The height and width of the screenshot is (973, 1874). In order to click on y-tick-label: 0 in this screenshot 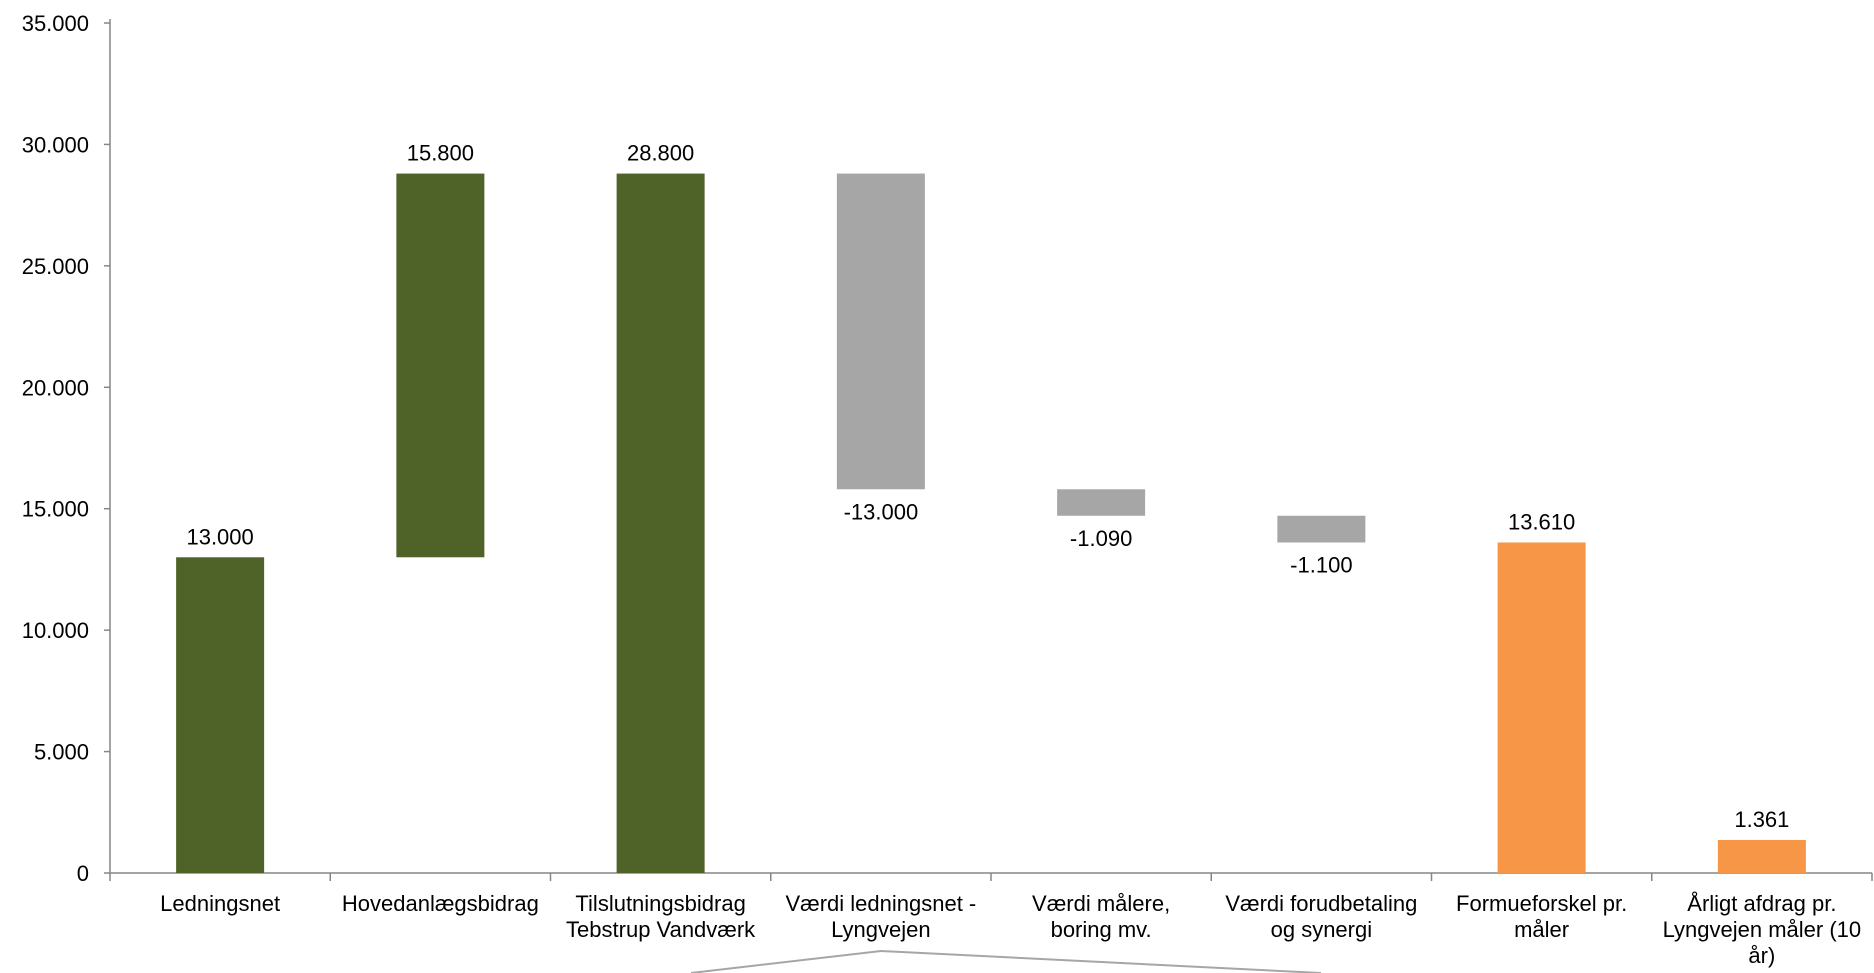, I will do `click(83, 873)`.